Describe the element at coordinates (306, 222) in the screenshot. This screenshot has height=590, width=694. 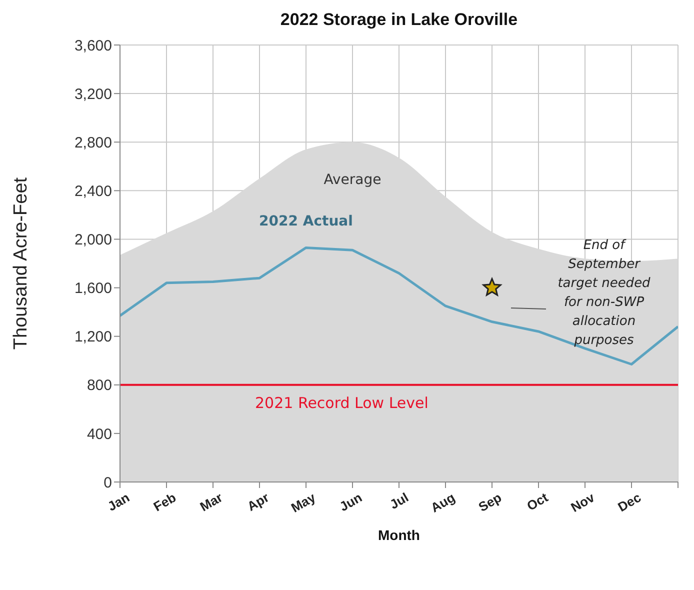
I see `series-label: 2022 Actual` at that location.